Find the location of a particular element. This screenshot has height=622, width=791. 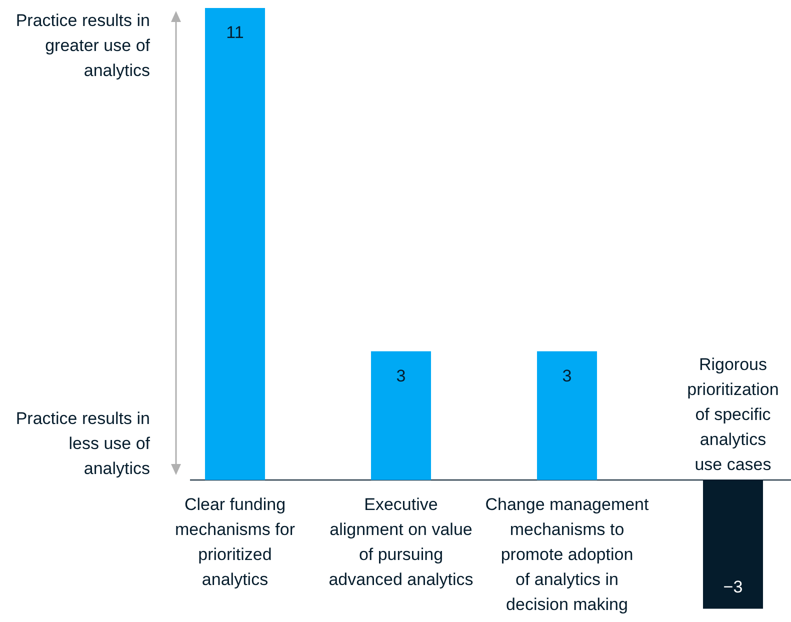

text: Practice results in greater use of analytics is located at coordinates (83, 45).